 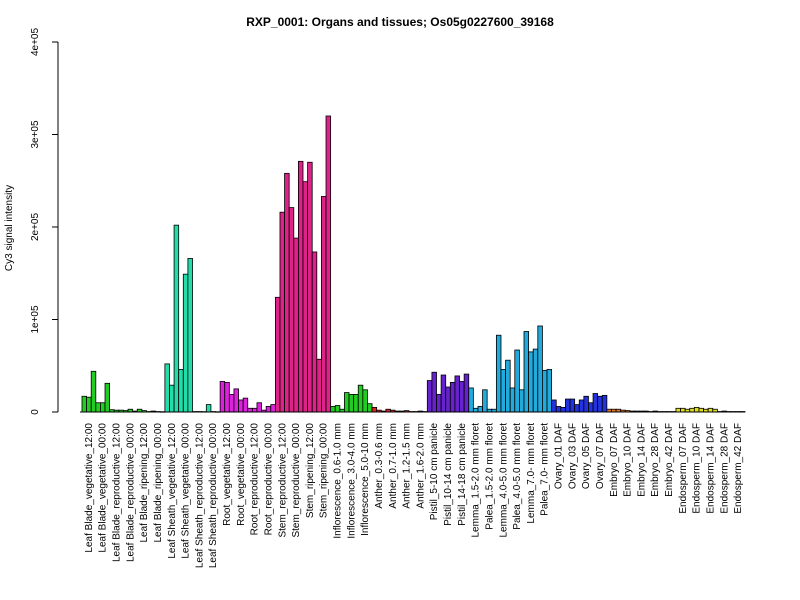 I want to click on x-category-label: Leaf Sheath_vegetative_00:00, so click(x=186, y=491).